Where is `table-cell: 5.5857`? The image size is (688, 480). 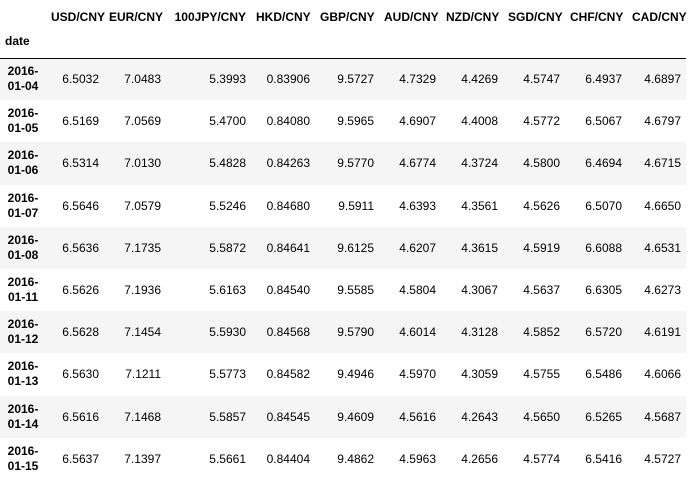 table-cell: 5.5857 is located at coordinates (227, 416).